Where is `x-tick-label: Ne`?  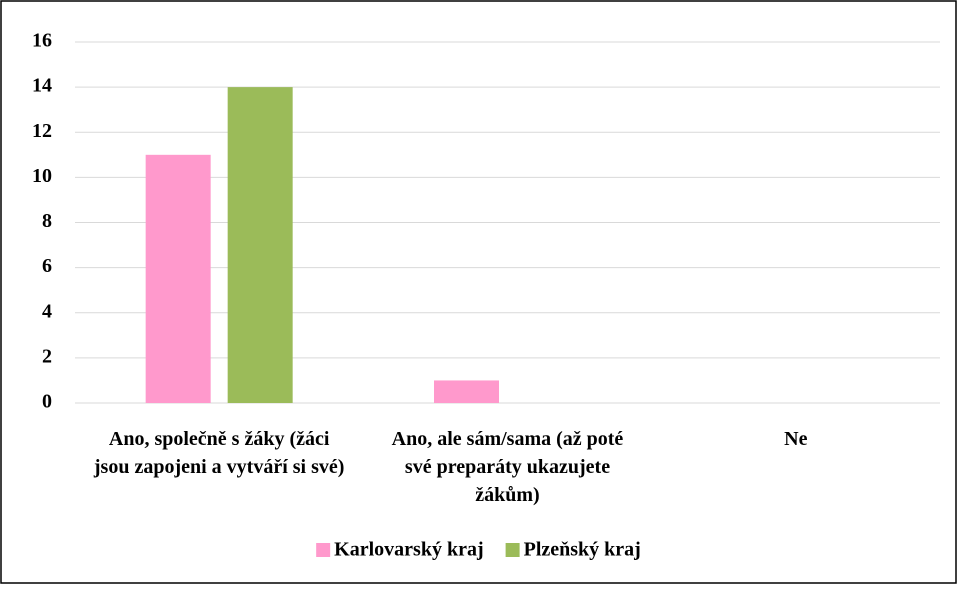 x-tick-label: Ne is located at coordinates (795, 439).